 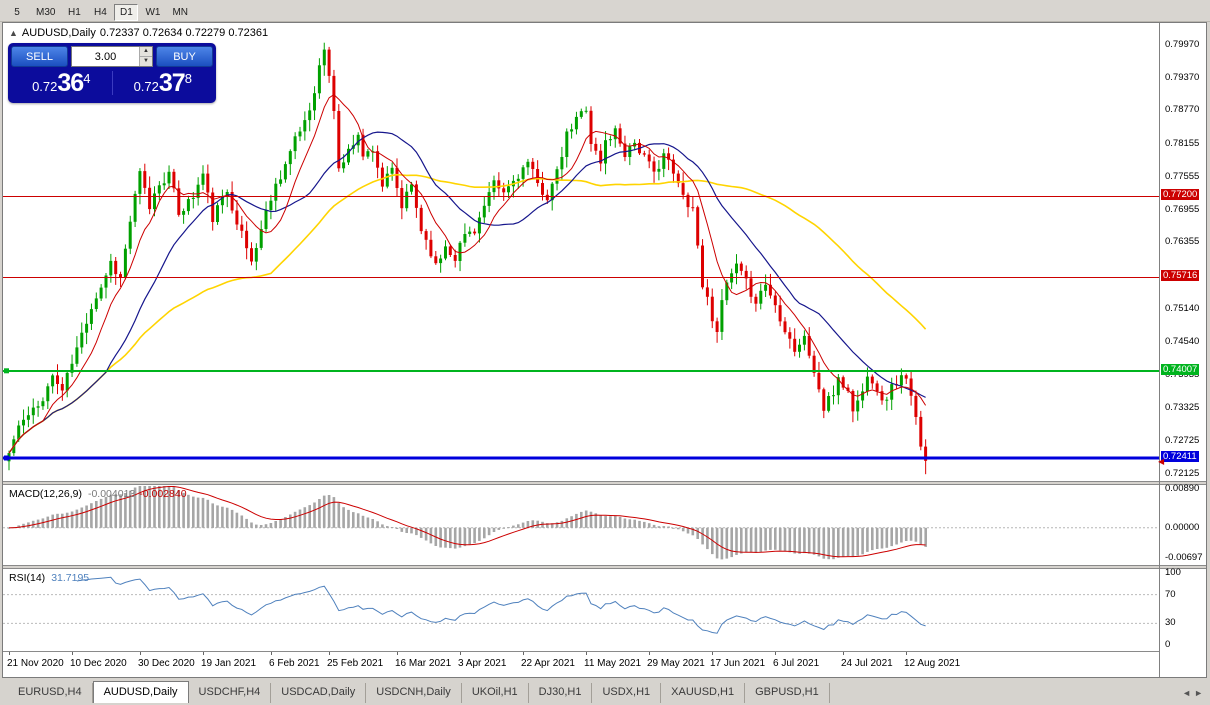 I want to click on sell-price: 0.72364, so click(x=61, y=83).